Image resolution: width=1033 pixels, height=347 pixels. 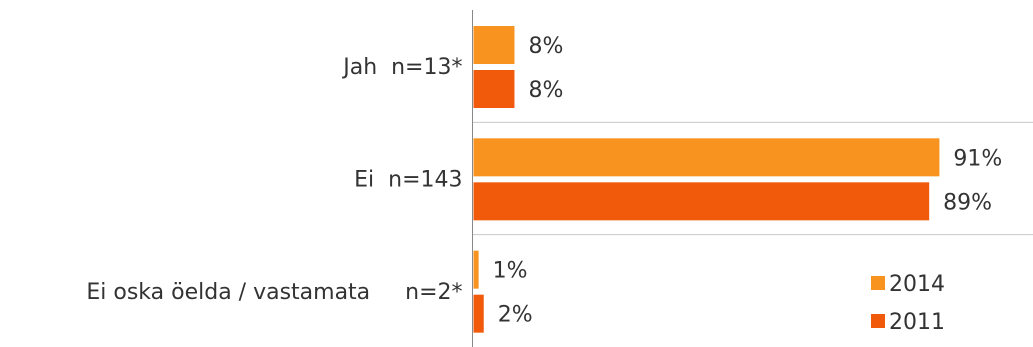 I want to click on legend-label: 2011, so click(x=917, y=322).